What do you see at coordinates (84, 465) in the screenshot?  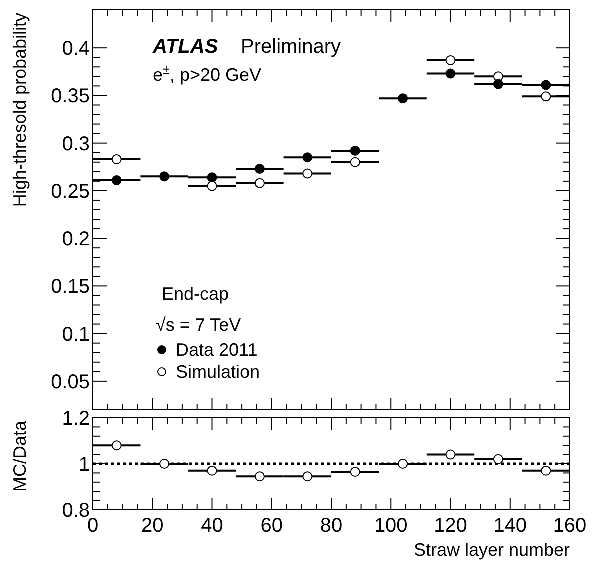 I see `y-tick-label: 1` at bounding box center [84, 465].